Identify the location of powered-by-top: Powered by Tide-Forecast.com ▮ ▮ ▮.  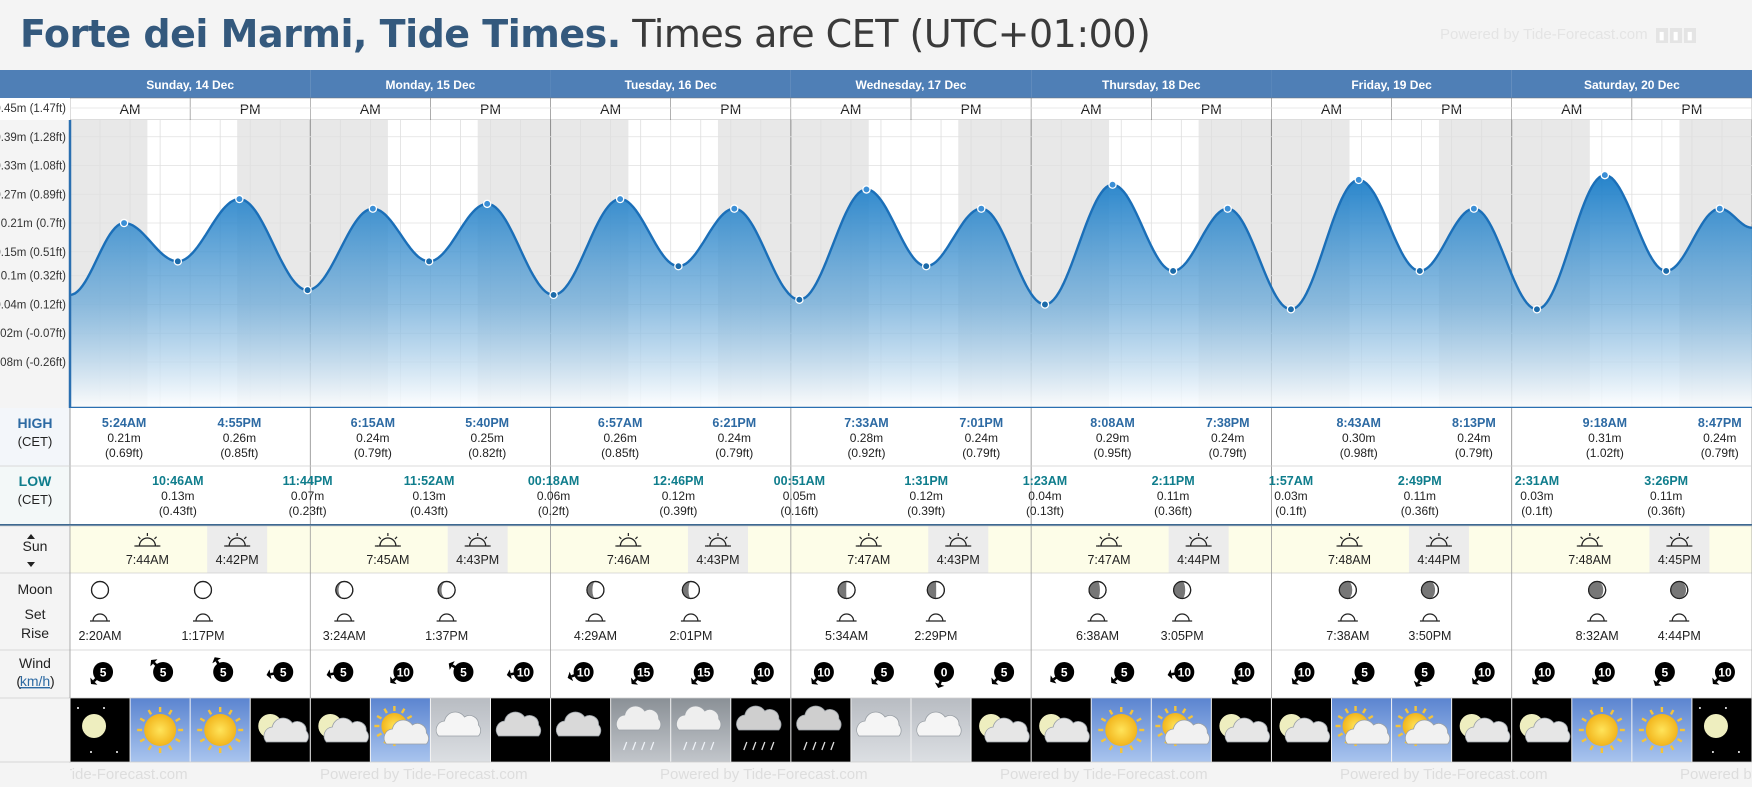
(1568, 34).